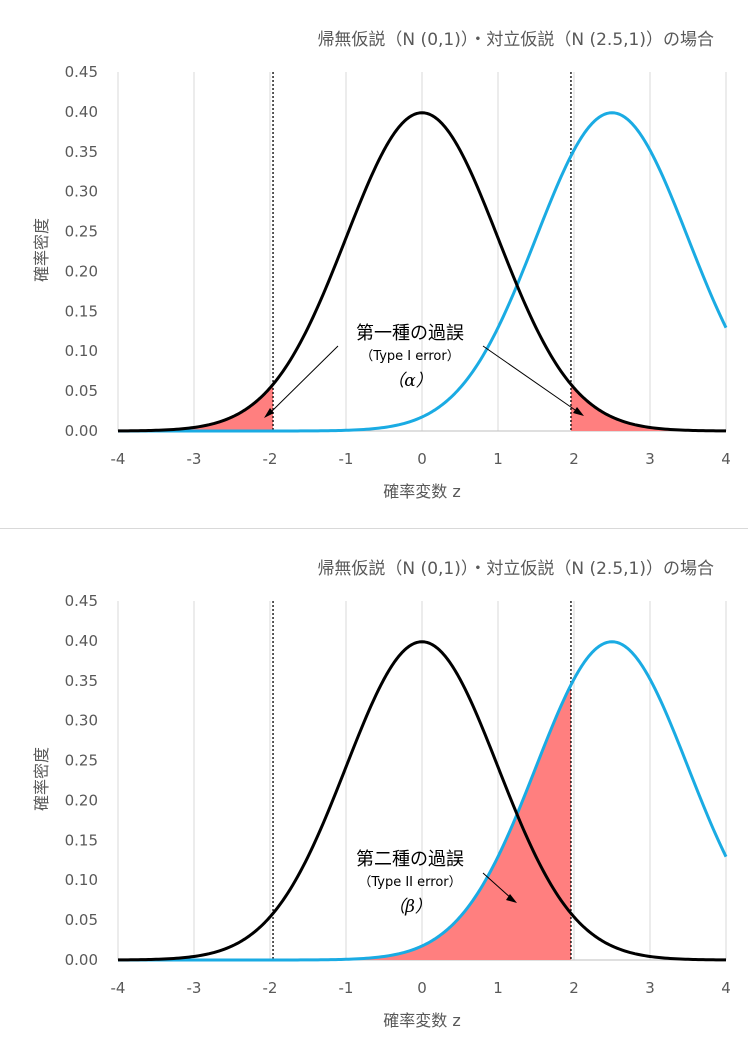  What do you see at coordinates (409, 381) in the screenshot?
I see `annotation-symbol: （α）` at bounding box center [409, 381].